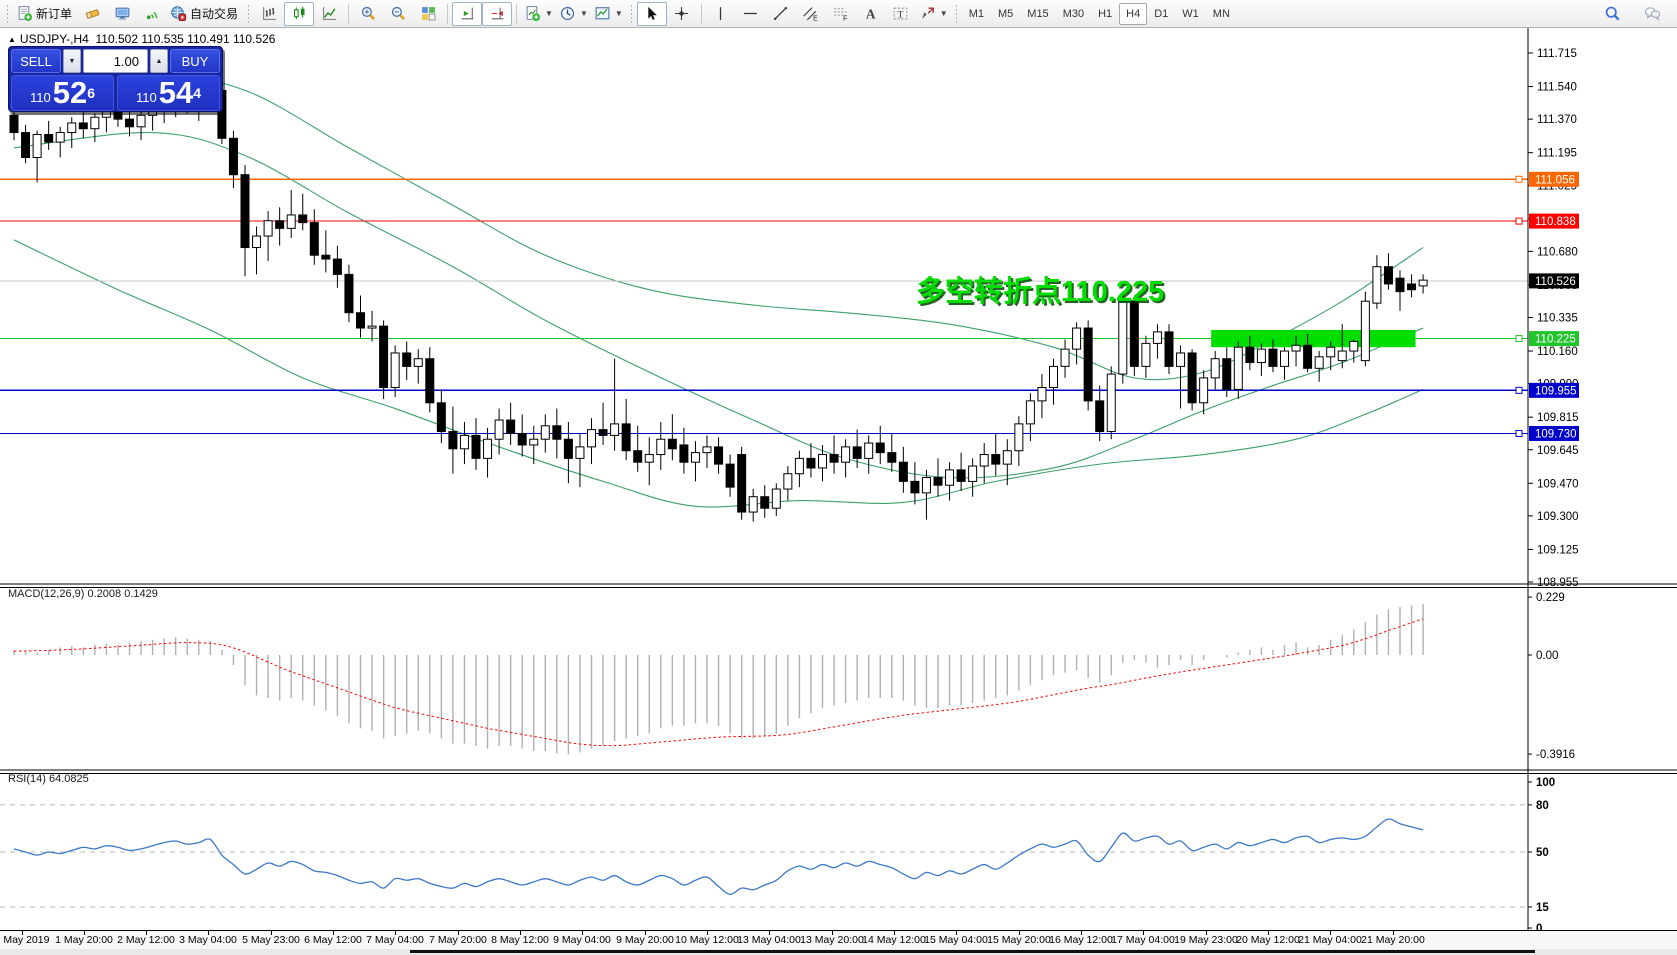 The image size is (1677, 955). I want to click on price-level-badge-text: 109.955, so click(1556, 391).